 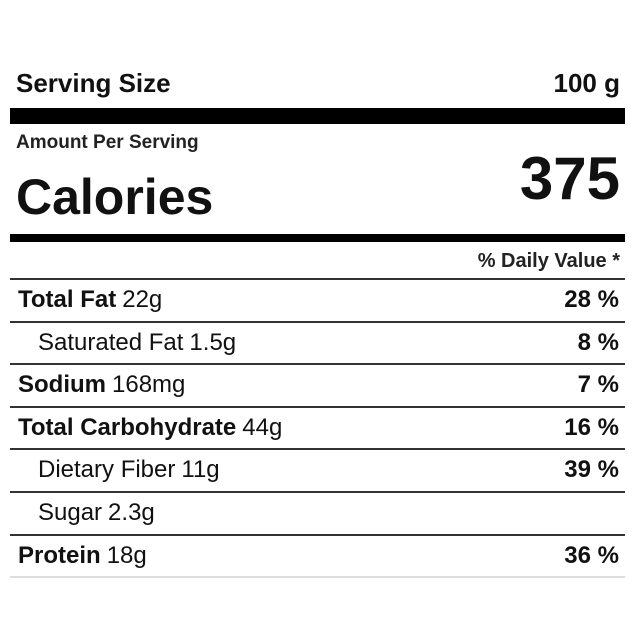 I want to click on nutrient-amount: 11g, so click(x=200, y=470).